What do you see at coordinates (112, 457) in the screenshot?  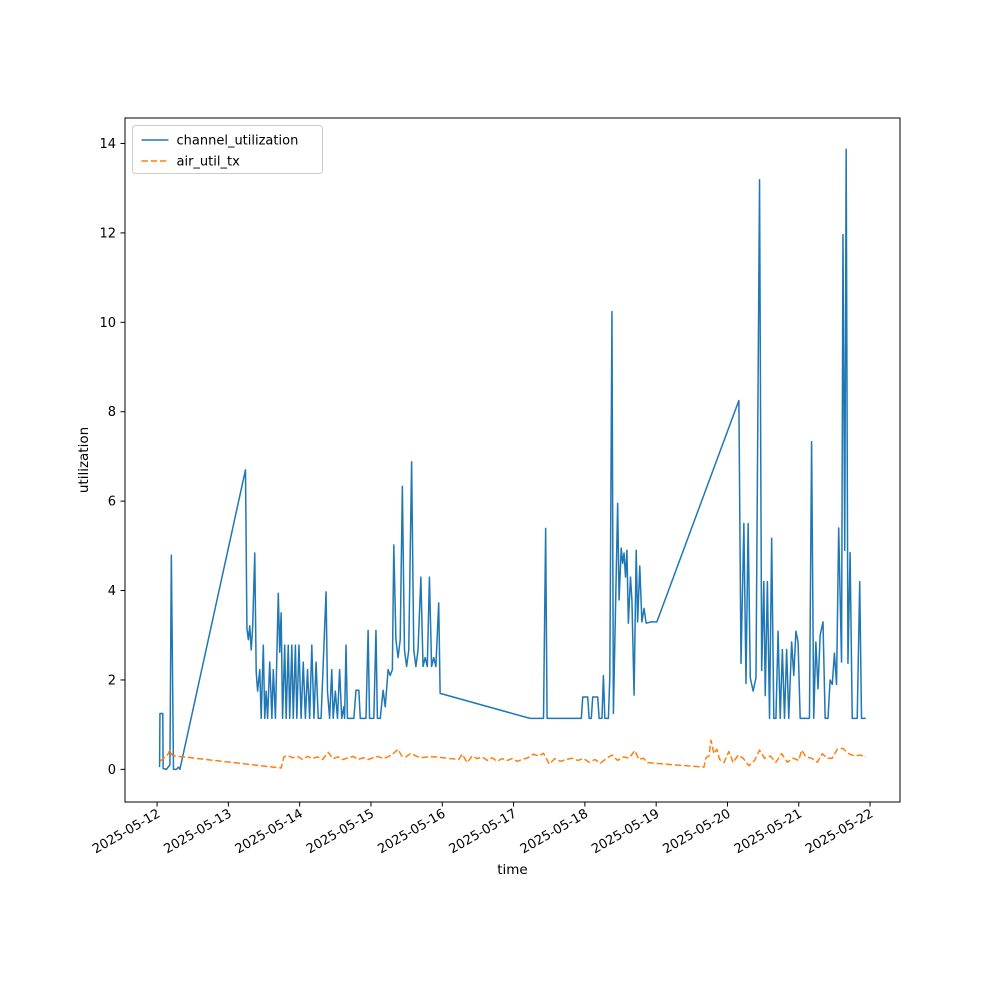 I see `y-axis: 0 2 4 6 8 10 12 14` at bounding box center [112, 457].